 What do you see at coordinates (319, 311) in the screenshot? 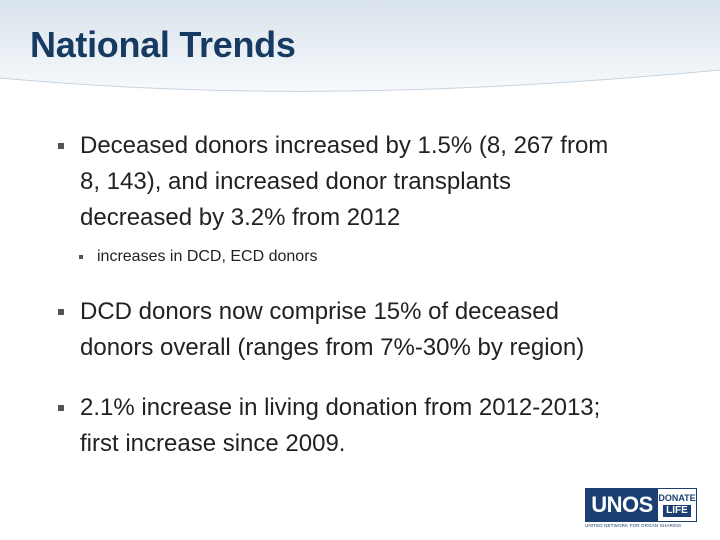
I see `bullet-line: DCD donors now comprise 15% of deceased` at bounding box center [319, 311].